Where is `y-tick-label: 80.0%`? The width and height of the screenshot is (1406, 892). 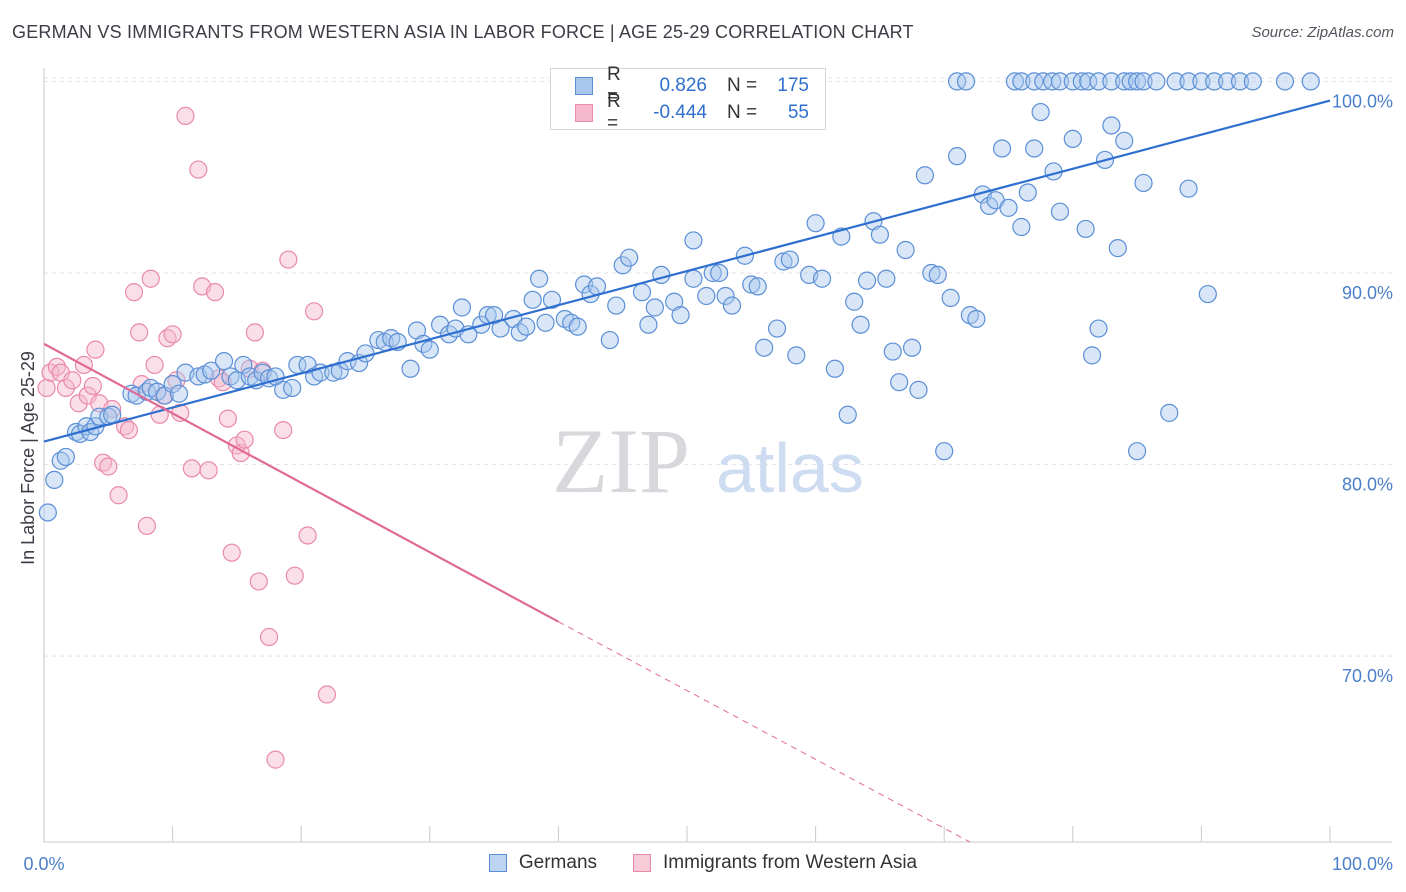 y-tick-label: 80.0% is located at coordinates (1367, 485).